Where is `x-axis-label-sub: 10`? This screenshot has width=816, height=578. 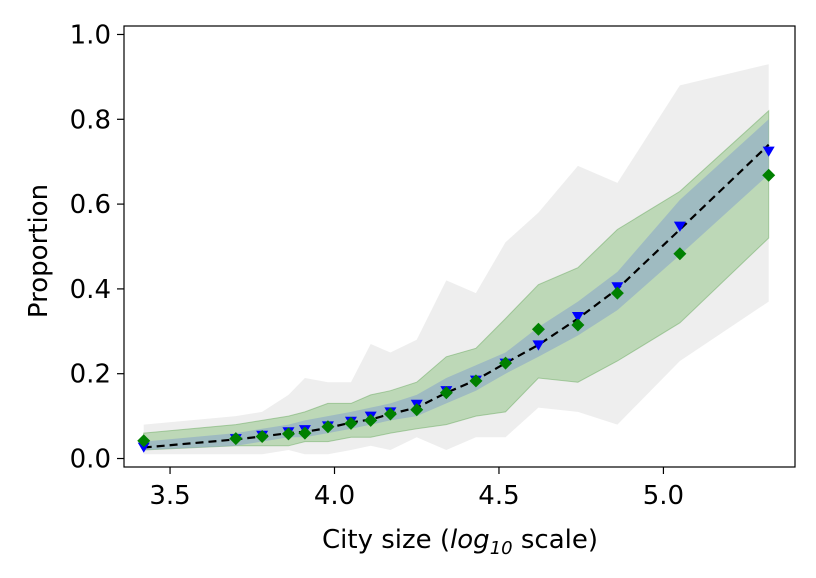
x-axis-label-sub: 10 is located at coordinates (501, 548).